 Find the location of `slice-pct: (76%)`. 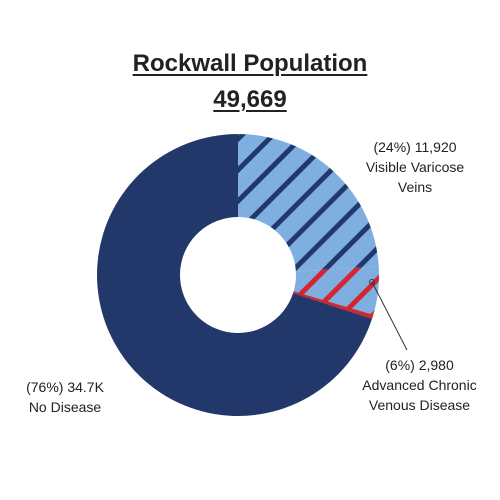

slice-pct: (76%) is located at coordinates (45, 387).